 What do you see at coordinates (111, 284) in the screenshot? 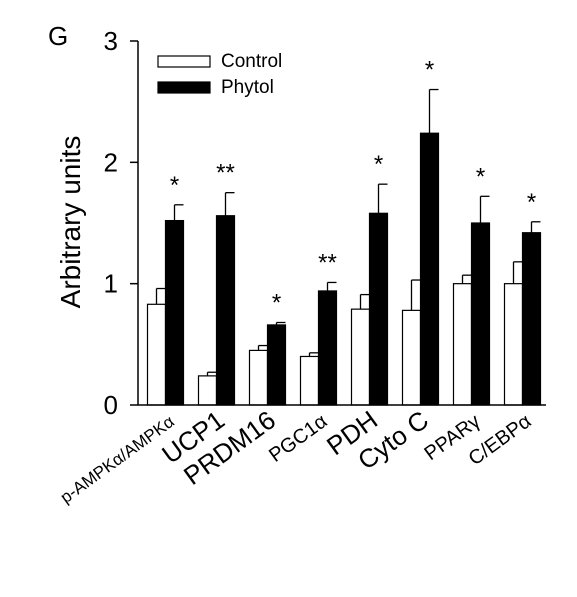
I see `y-tick-label: 1` at bounding box center [111, 284].